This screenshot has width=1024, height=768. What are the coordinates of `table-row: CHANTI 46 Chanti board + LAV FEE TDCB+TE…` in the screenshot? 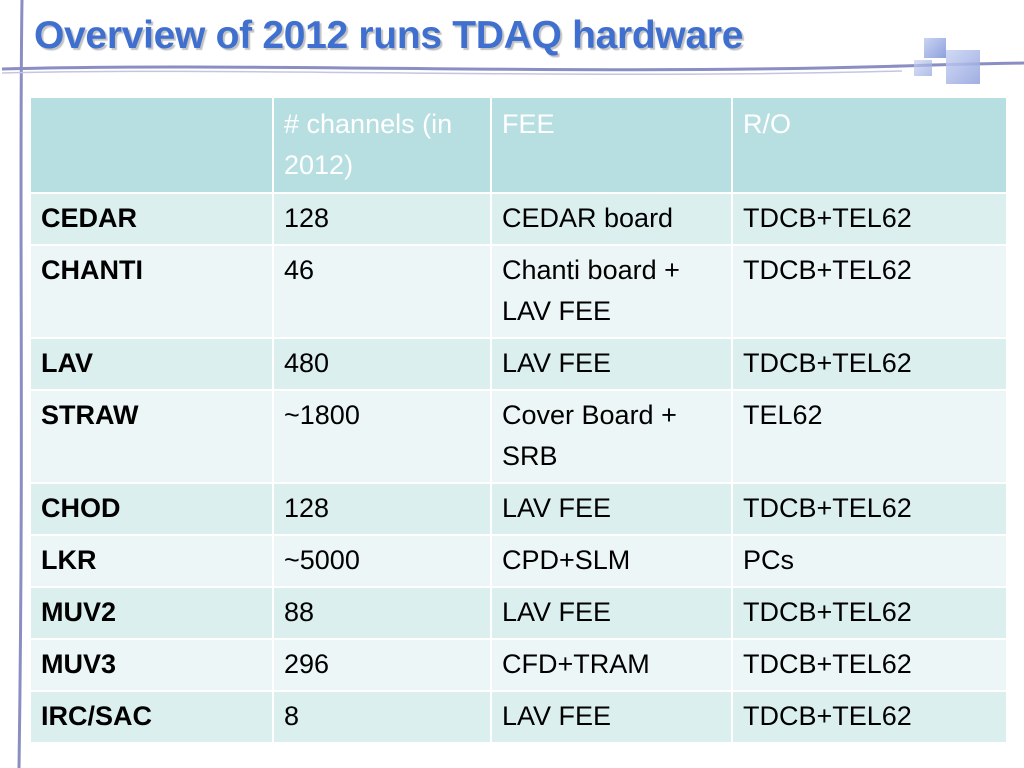 It's located at (518, 291).